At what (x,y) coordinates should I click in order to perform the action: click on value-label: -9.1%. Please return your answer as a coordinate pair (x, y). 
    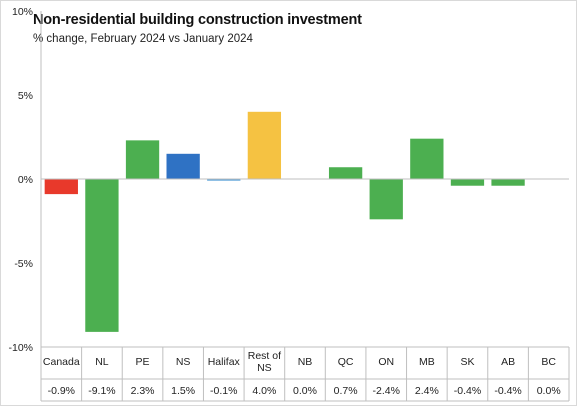
    Looking at the image, I should click on (101, 391).